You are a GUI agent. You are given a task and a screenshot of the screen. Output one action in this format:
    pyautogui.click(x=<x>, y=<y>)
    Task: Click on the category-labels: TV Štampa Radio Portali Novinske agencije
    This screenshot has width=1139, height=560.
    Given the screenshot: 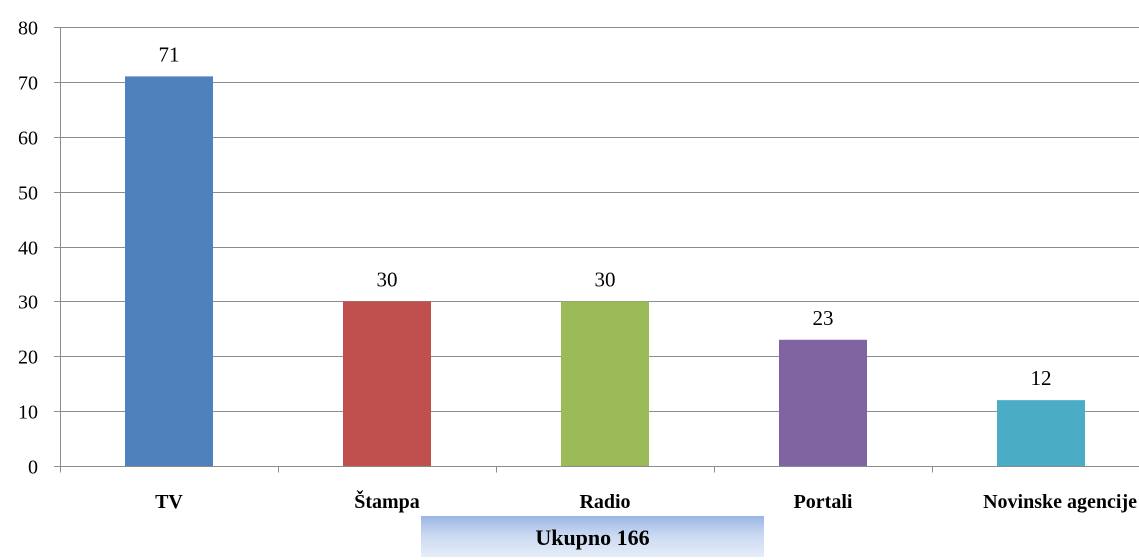 What is the action you would take?
    pyautogui.click(x=646, y=501)
    